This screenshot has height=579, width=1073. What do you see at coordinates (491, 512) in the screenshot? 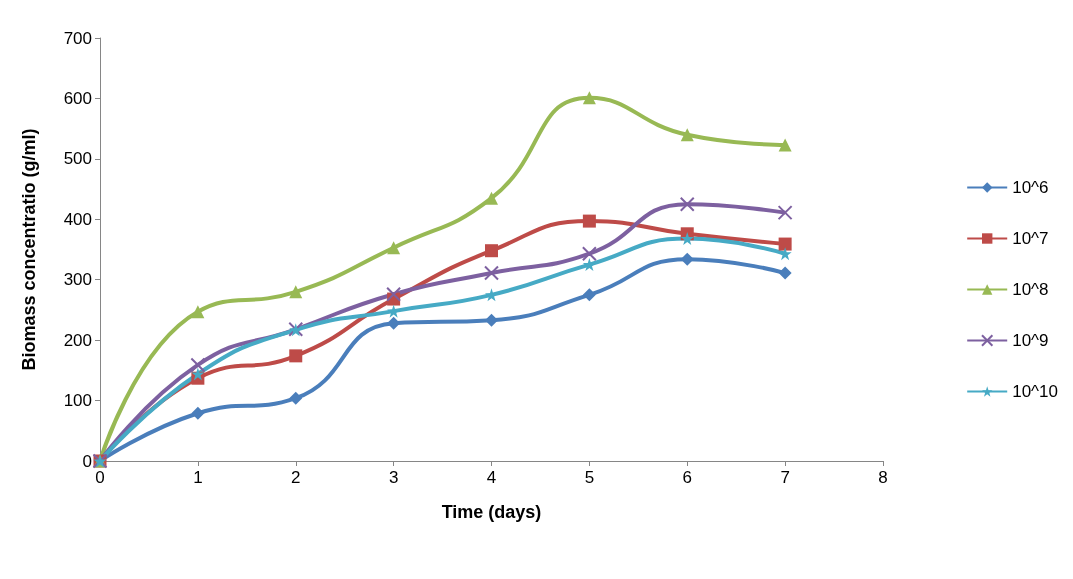
I see `x-axis-title: Time (days)` at bounding box center [491, 512].